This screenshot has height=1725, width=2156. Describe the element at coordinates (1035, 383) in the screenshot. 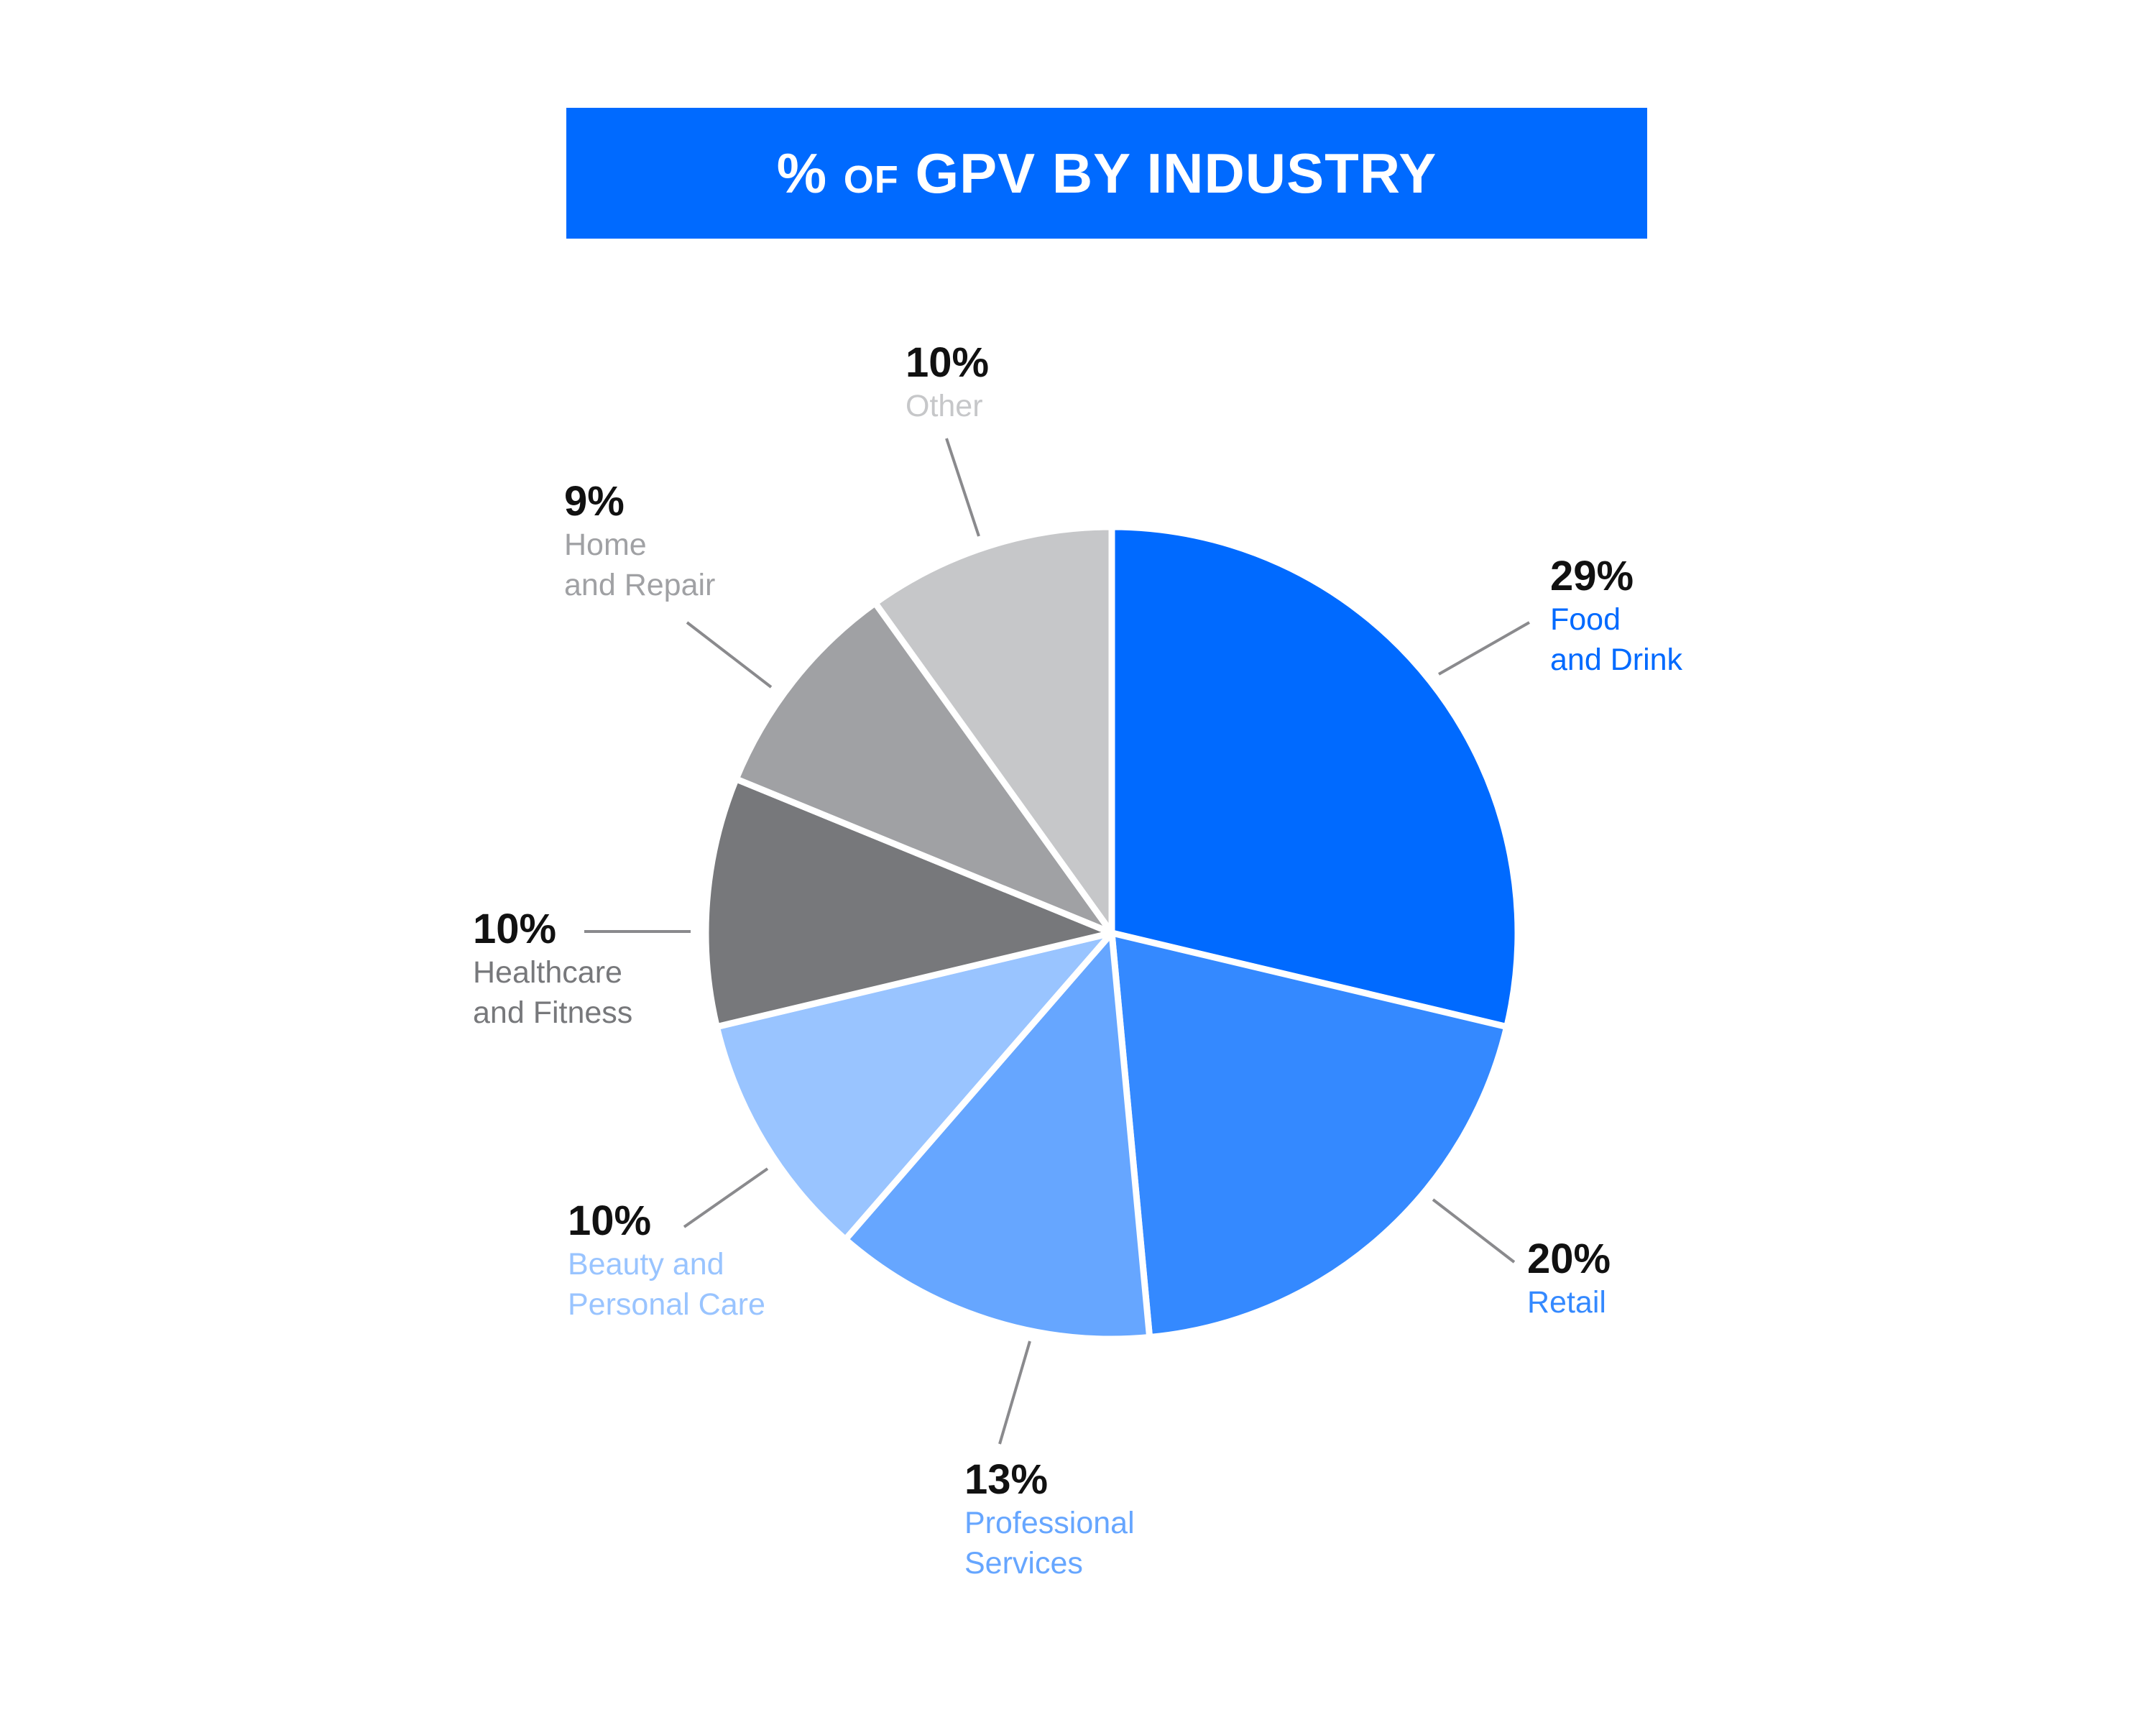

I see `callout-other: 10% Other` at that location.